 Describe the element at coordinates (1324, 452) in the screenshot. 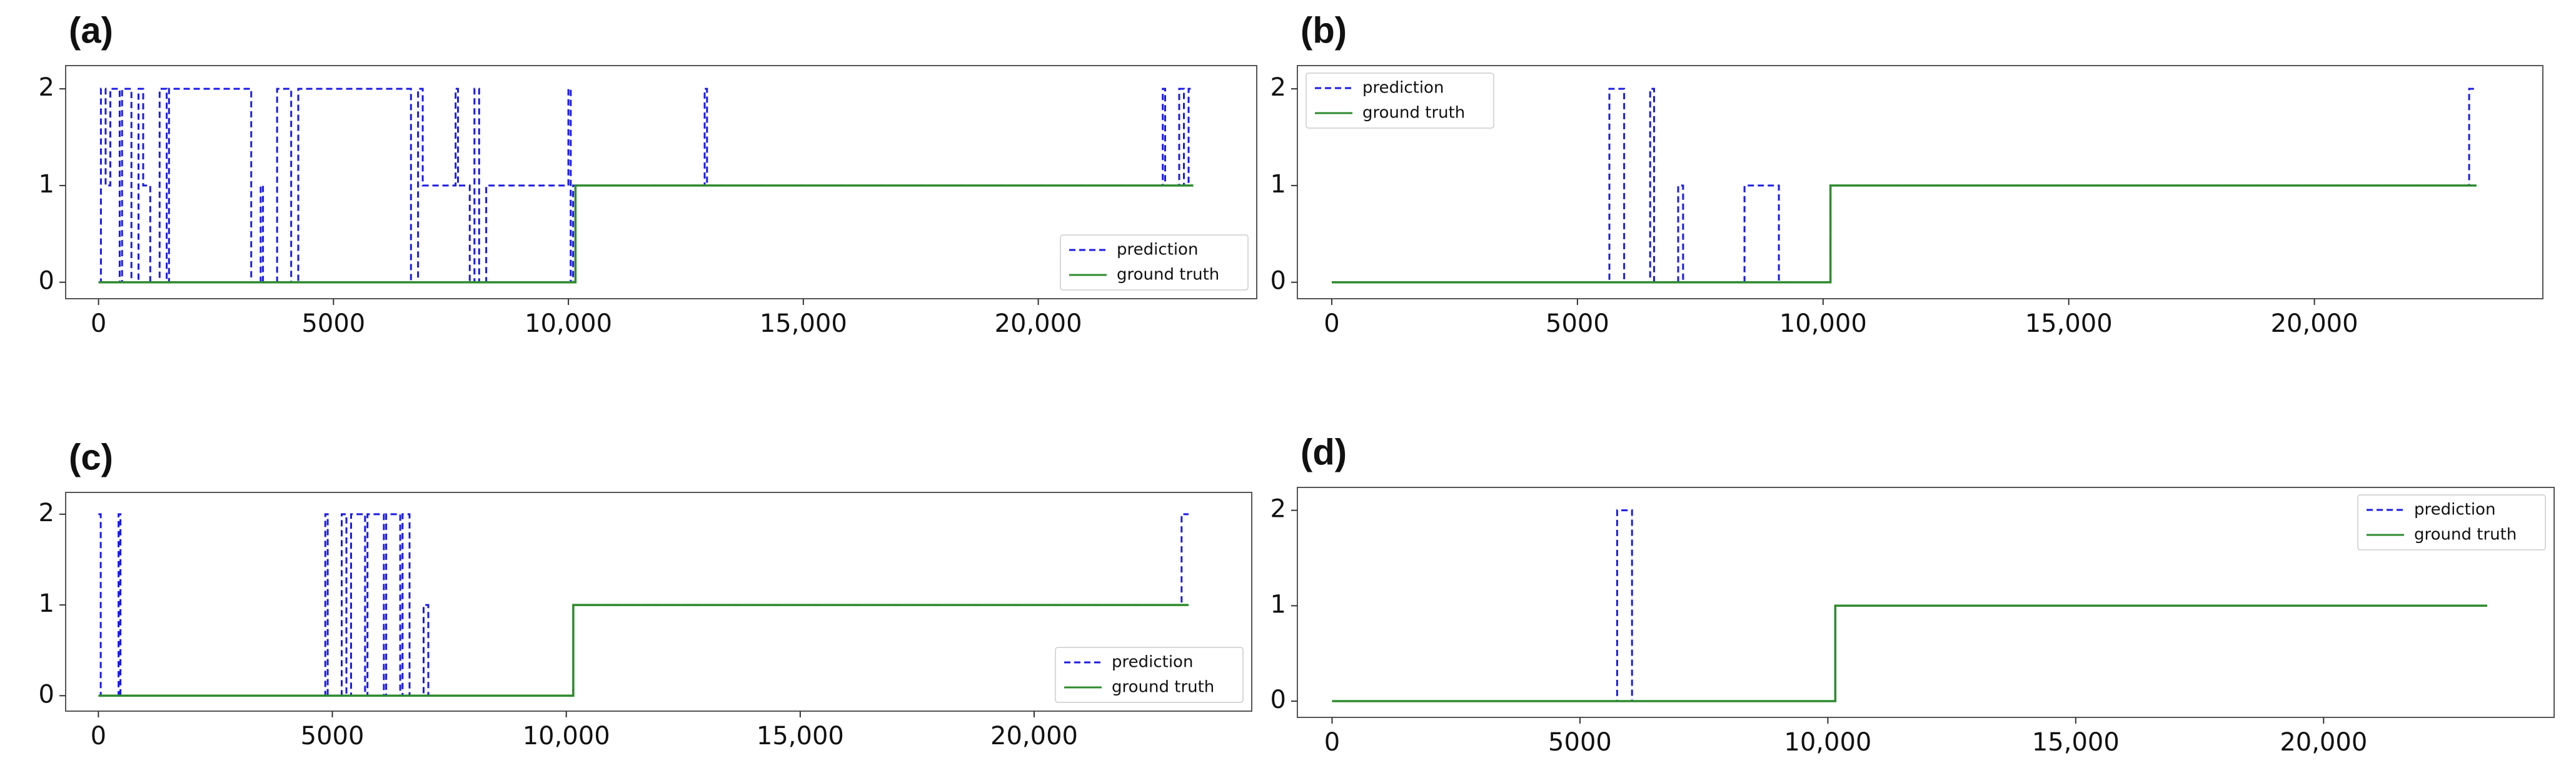

I see `panel-label: (d)` at that location.